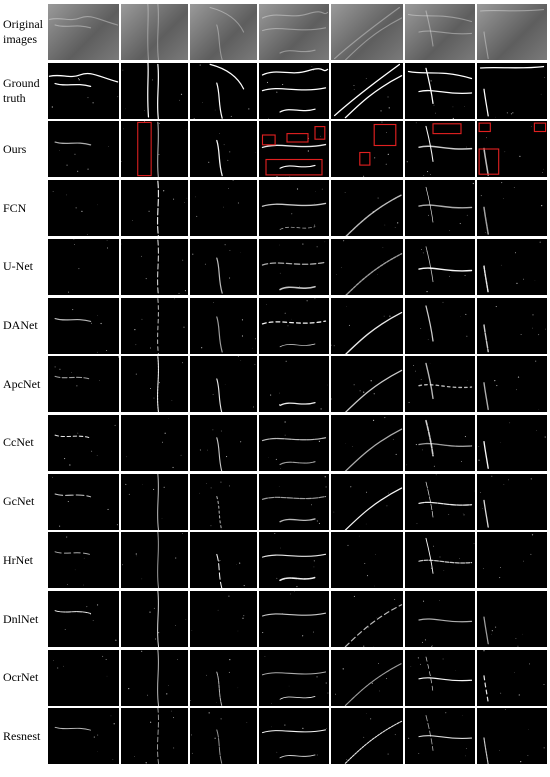  I want to click on row-label-10: DnlNet, so click(21, 618).